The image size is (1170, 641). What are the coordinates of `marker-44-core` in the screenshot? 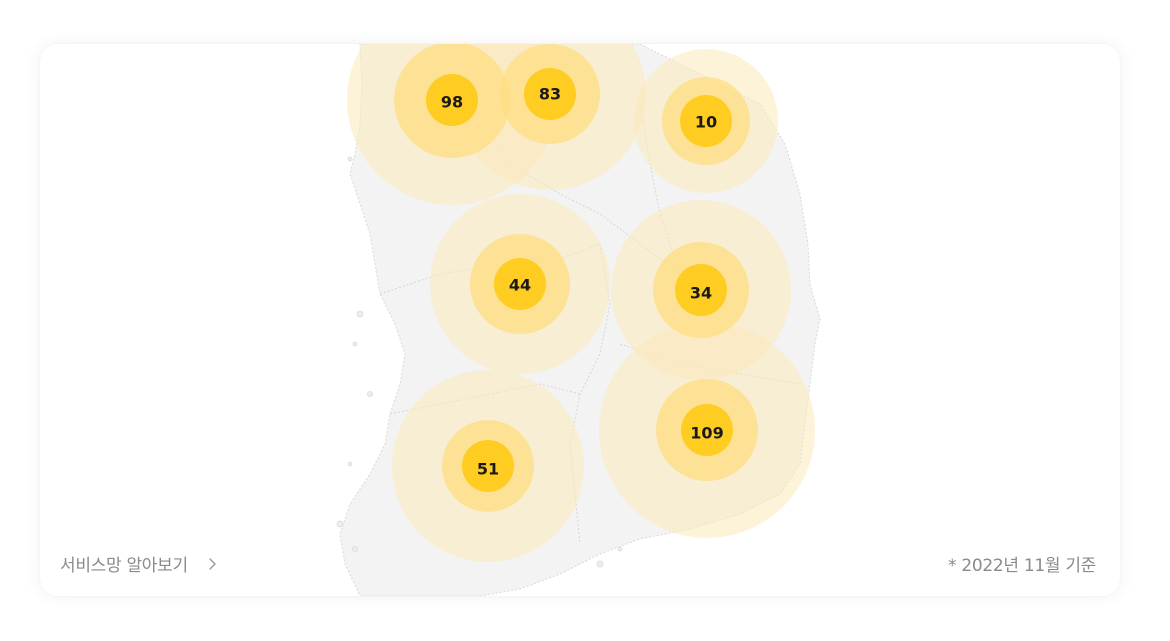 It's located at (520, 284).